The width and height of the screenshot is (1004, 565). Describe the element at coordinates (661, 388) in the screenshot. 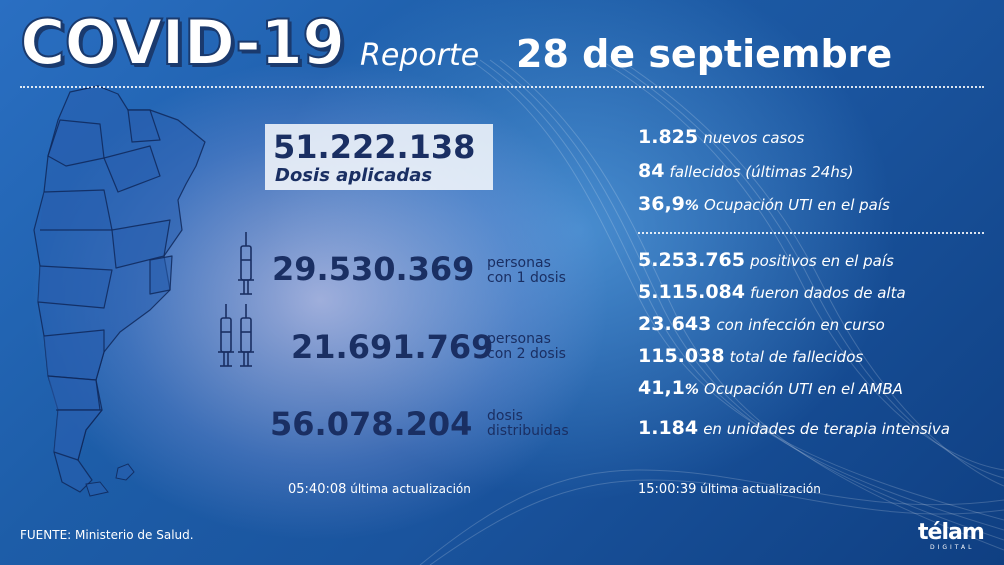

I see `total-stat-value: 41,1` at that location.